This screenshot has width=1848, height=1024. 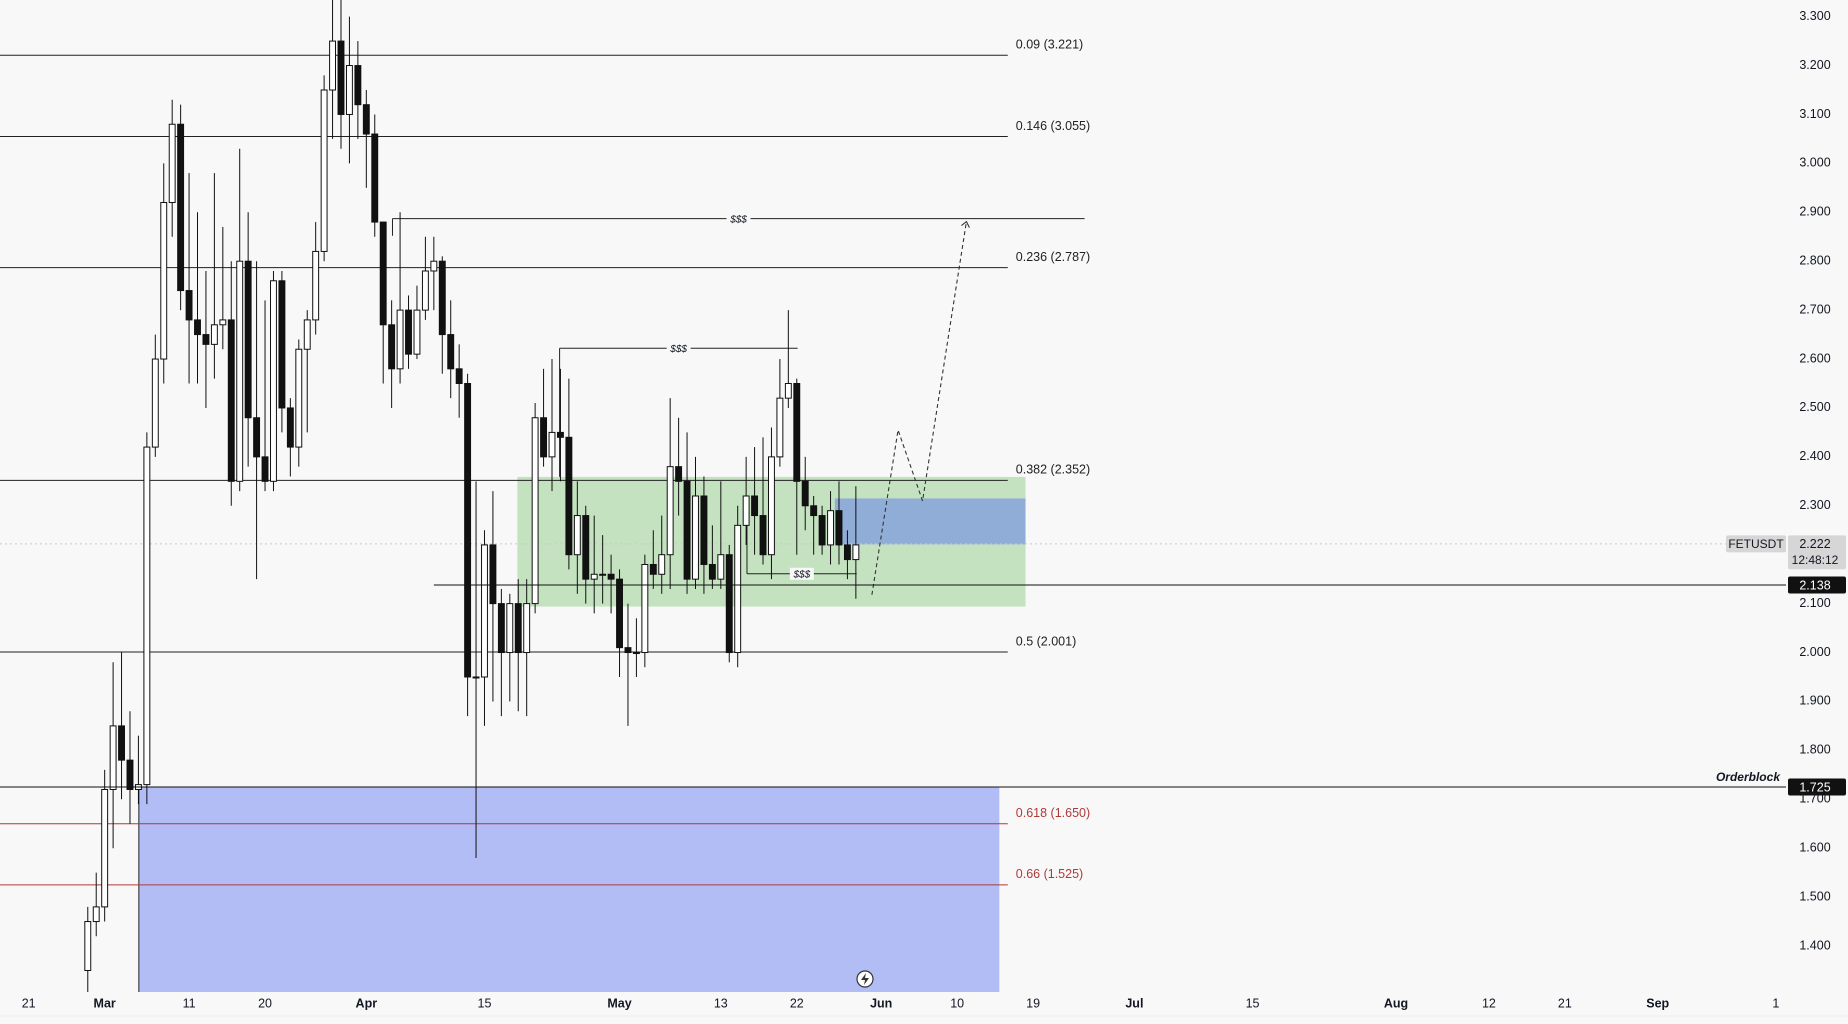 I want to click on fib-label: 0.382 (2.352), so click(x=1053, y=470).